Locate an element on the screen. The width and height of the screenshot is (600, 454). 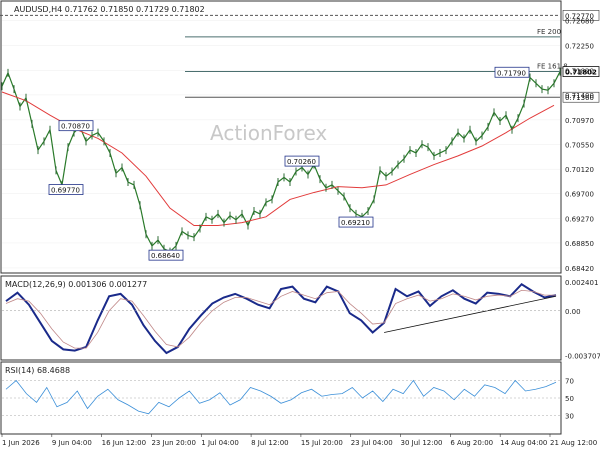
fib-label: FE 161.8 is located at coordinates (552, 67).